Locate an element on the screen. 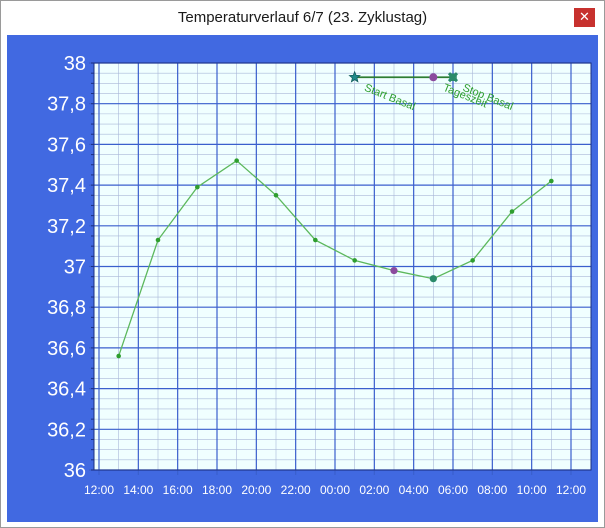  x-tick-label: 00:00 is located at coordinates (335, 490).